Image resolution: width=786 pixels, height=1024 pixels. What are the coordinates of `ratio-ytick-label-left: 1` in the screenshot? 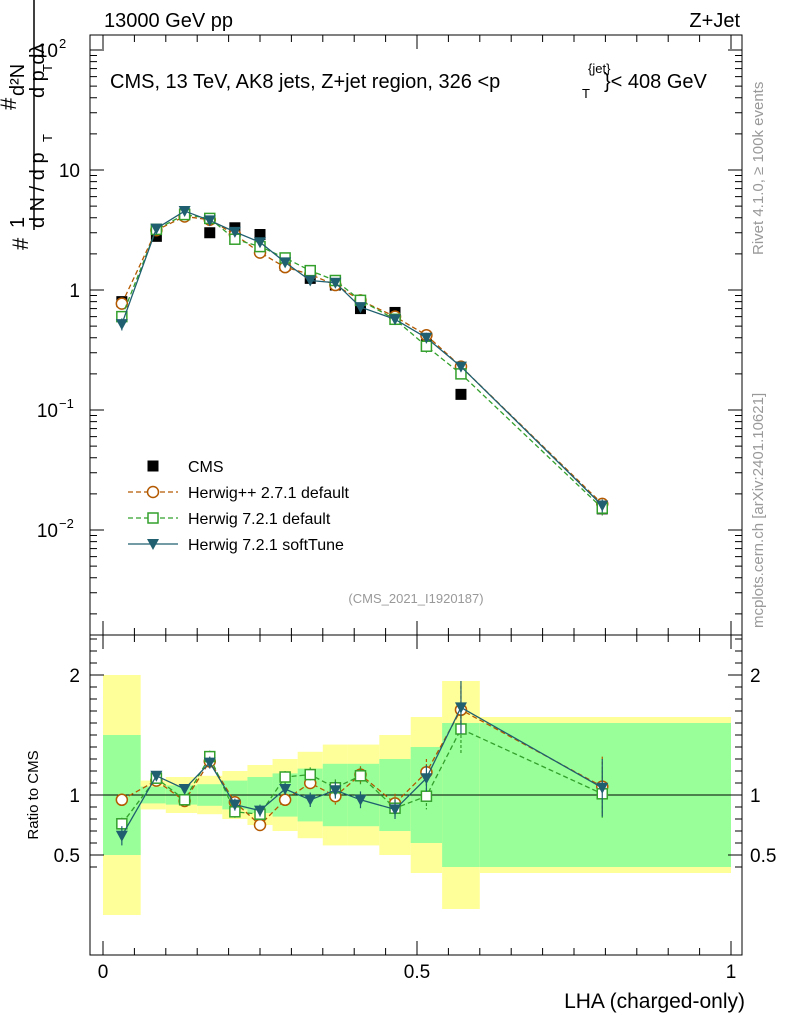 It's located at (74, 796).